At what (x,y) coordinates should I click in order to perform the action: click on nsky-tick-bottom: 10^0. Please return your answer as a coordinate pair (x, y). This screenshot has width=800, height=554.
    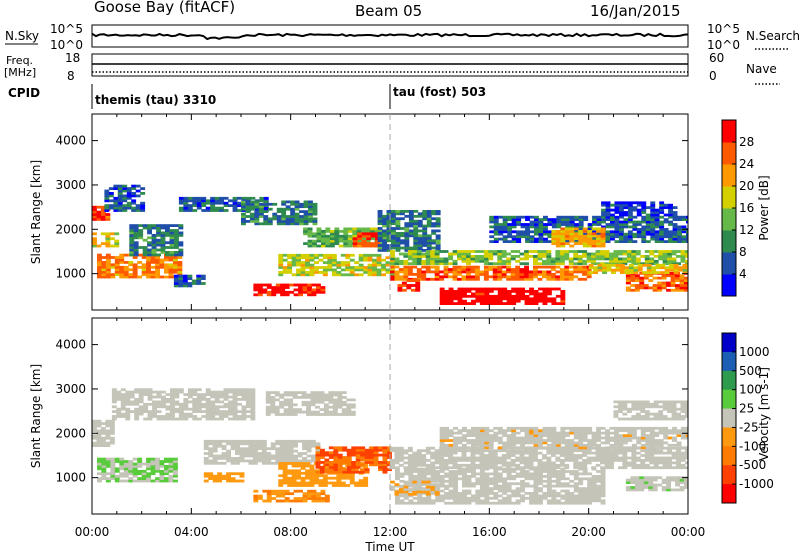
    Looking at the image, I should click on (66, 45).